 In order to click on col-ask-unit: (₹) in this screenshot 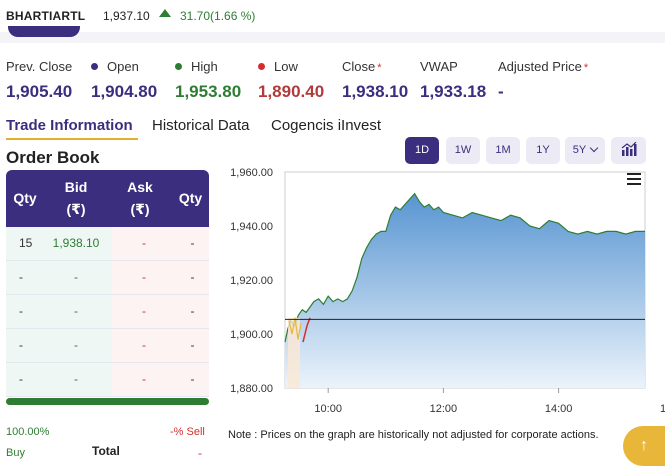, I will do `click(140, 209)`.